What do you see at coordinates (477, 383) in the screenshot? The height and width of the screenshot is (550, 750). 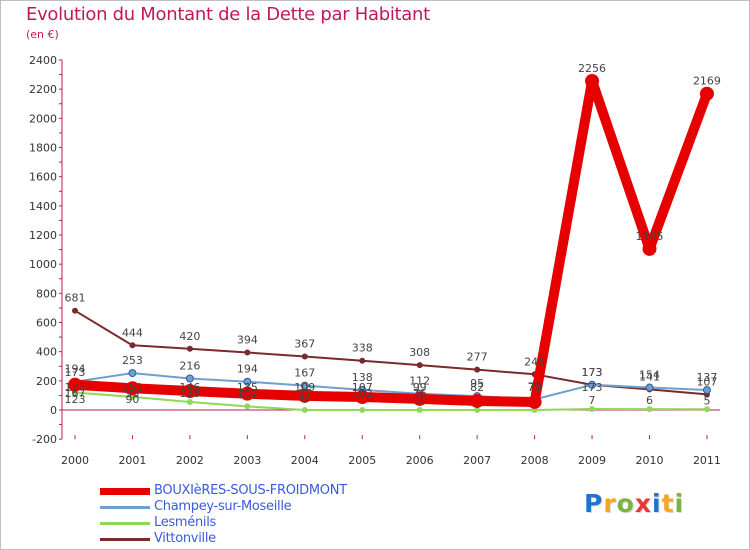 I see `data-label: 95` at bounding box center [477, 383].